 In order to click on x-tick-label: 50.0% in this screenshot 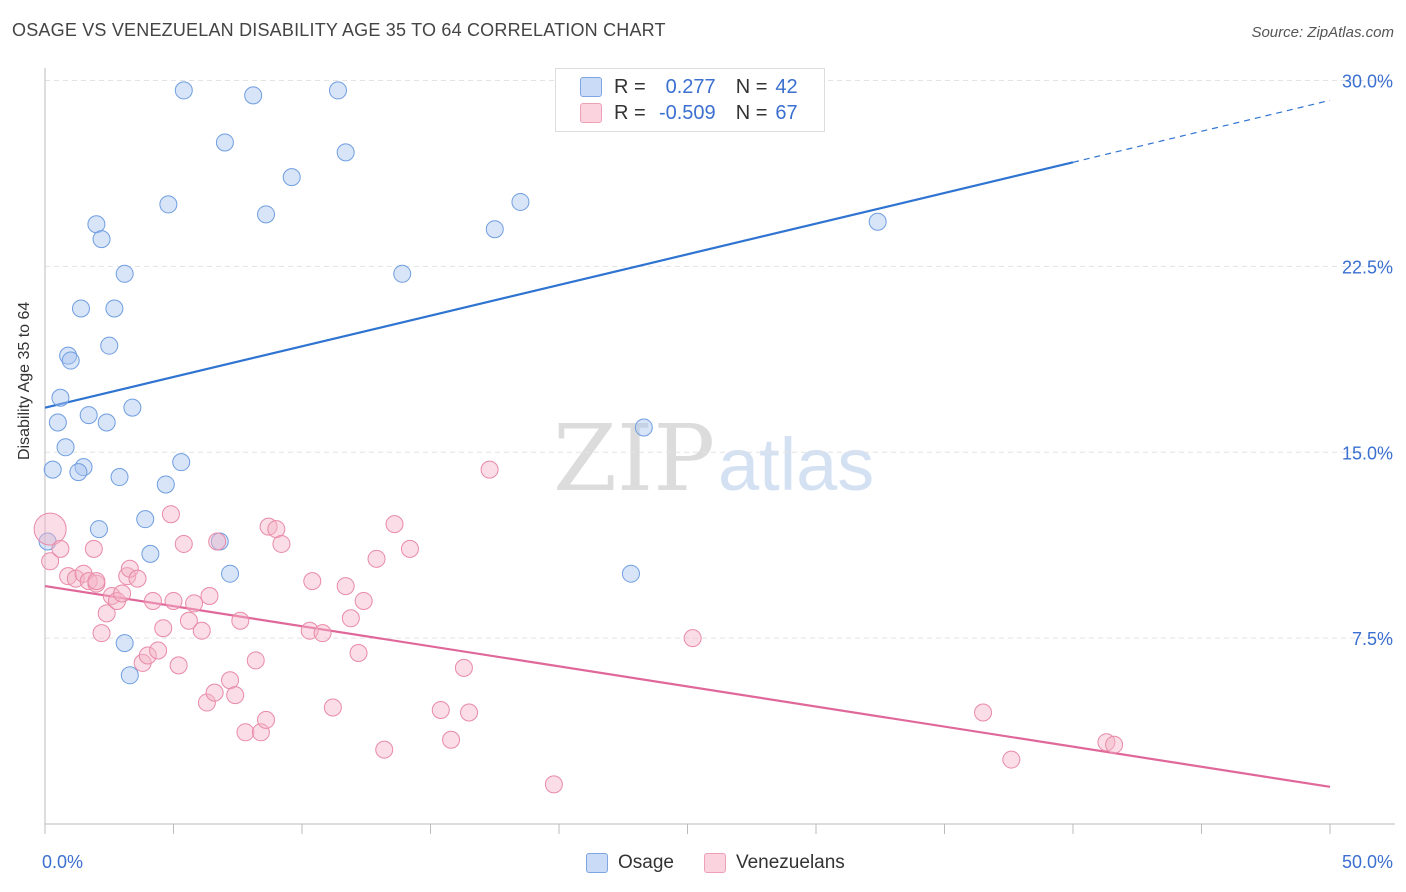, I will do `click(1367, 862)`.